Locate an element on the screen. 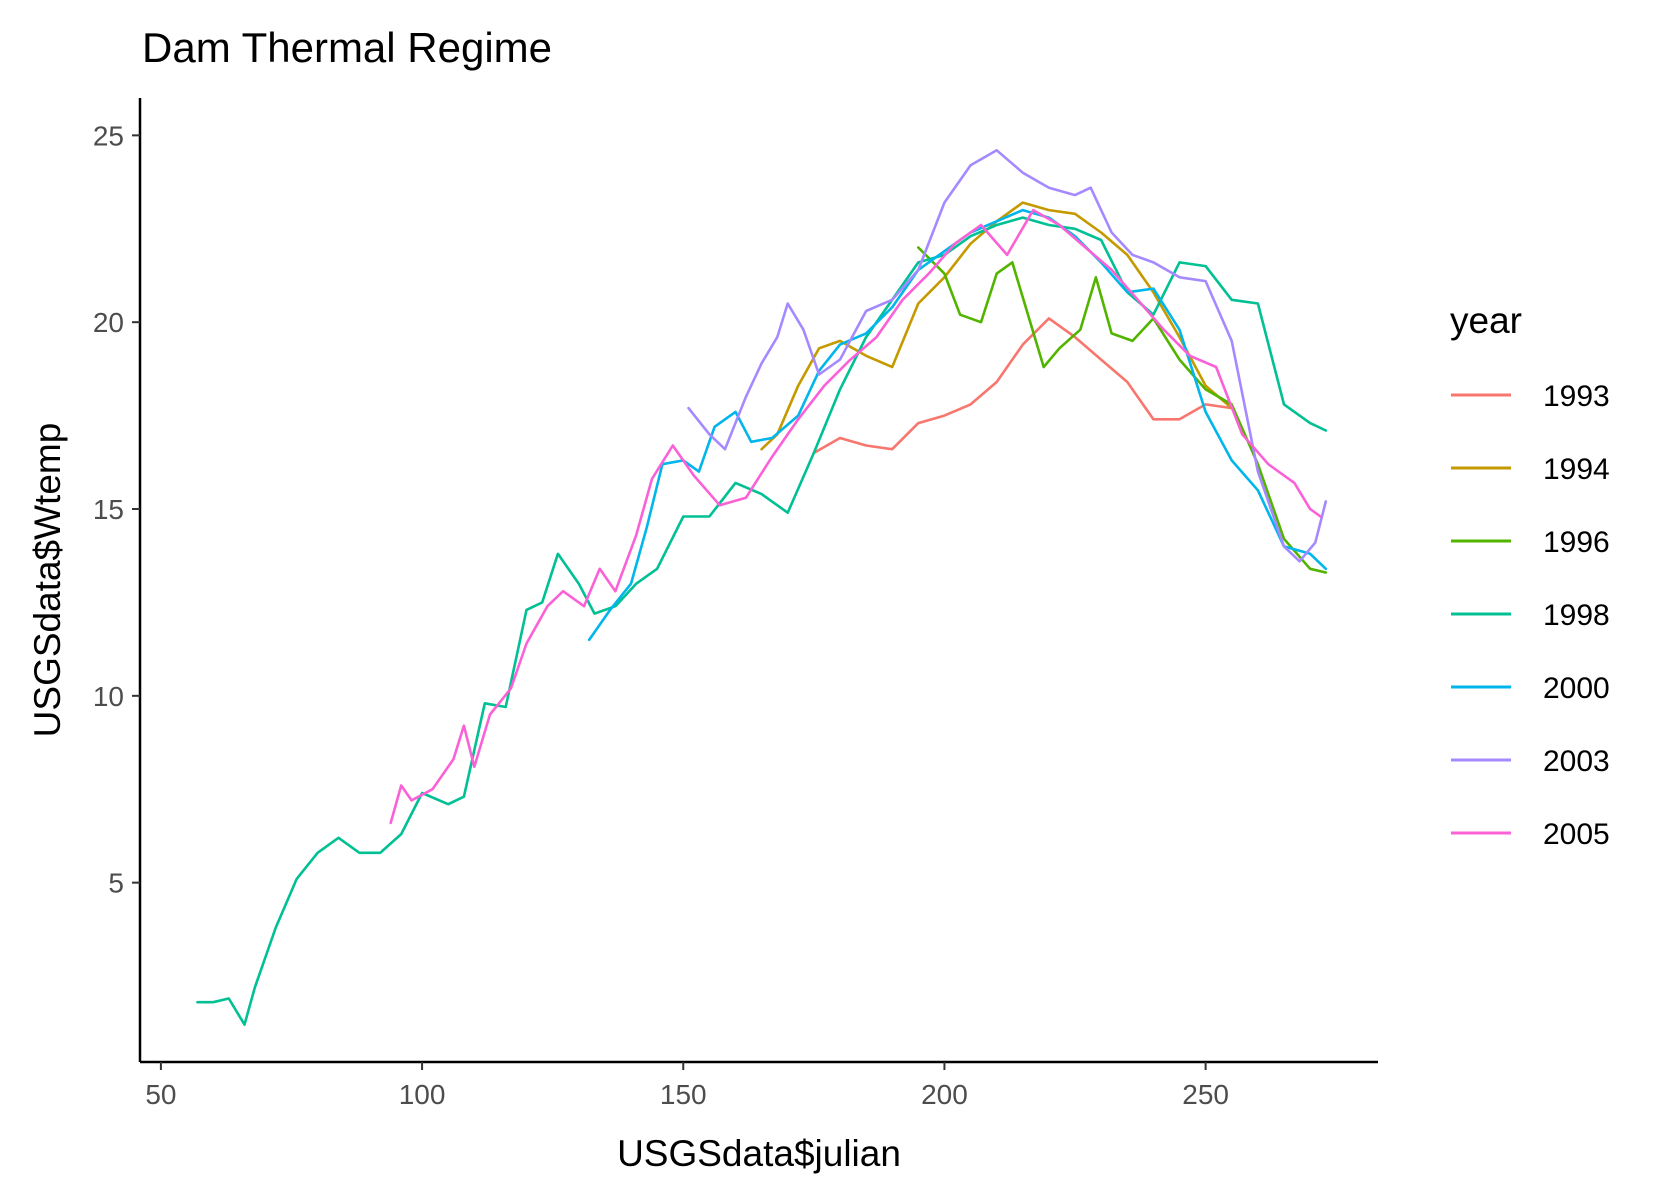 This screenshot has width=1653, height=1181. x-axis-ticks: 50 100 150 200 250 is located at coordinates (687, 1086).